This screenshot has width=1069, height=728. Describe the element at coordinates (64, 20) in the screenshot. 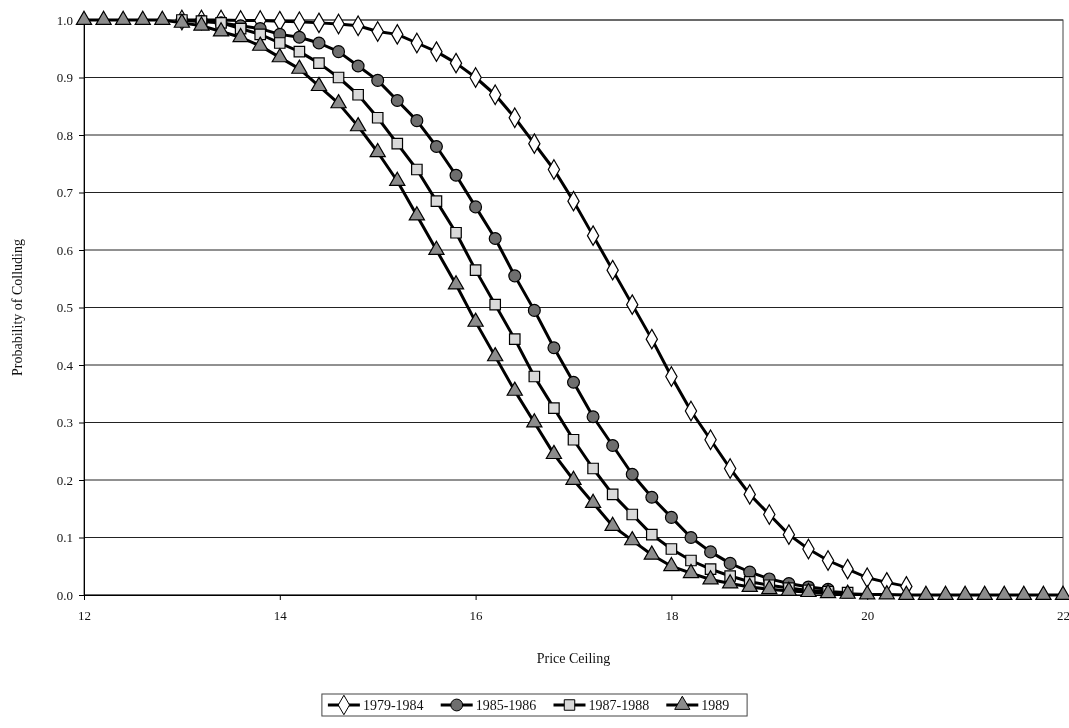

I see `y-tick-label: 1.0` at that location.